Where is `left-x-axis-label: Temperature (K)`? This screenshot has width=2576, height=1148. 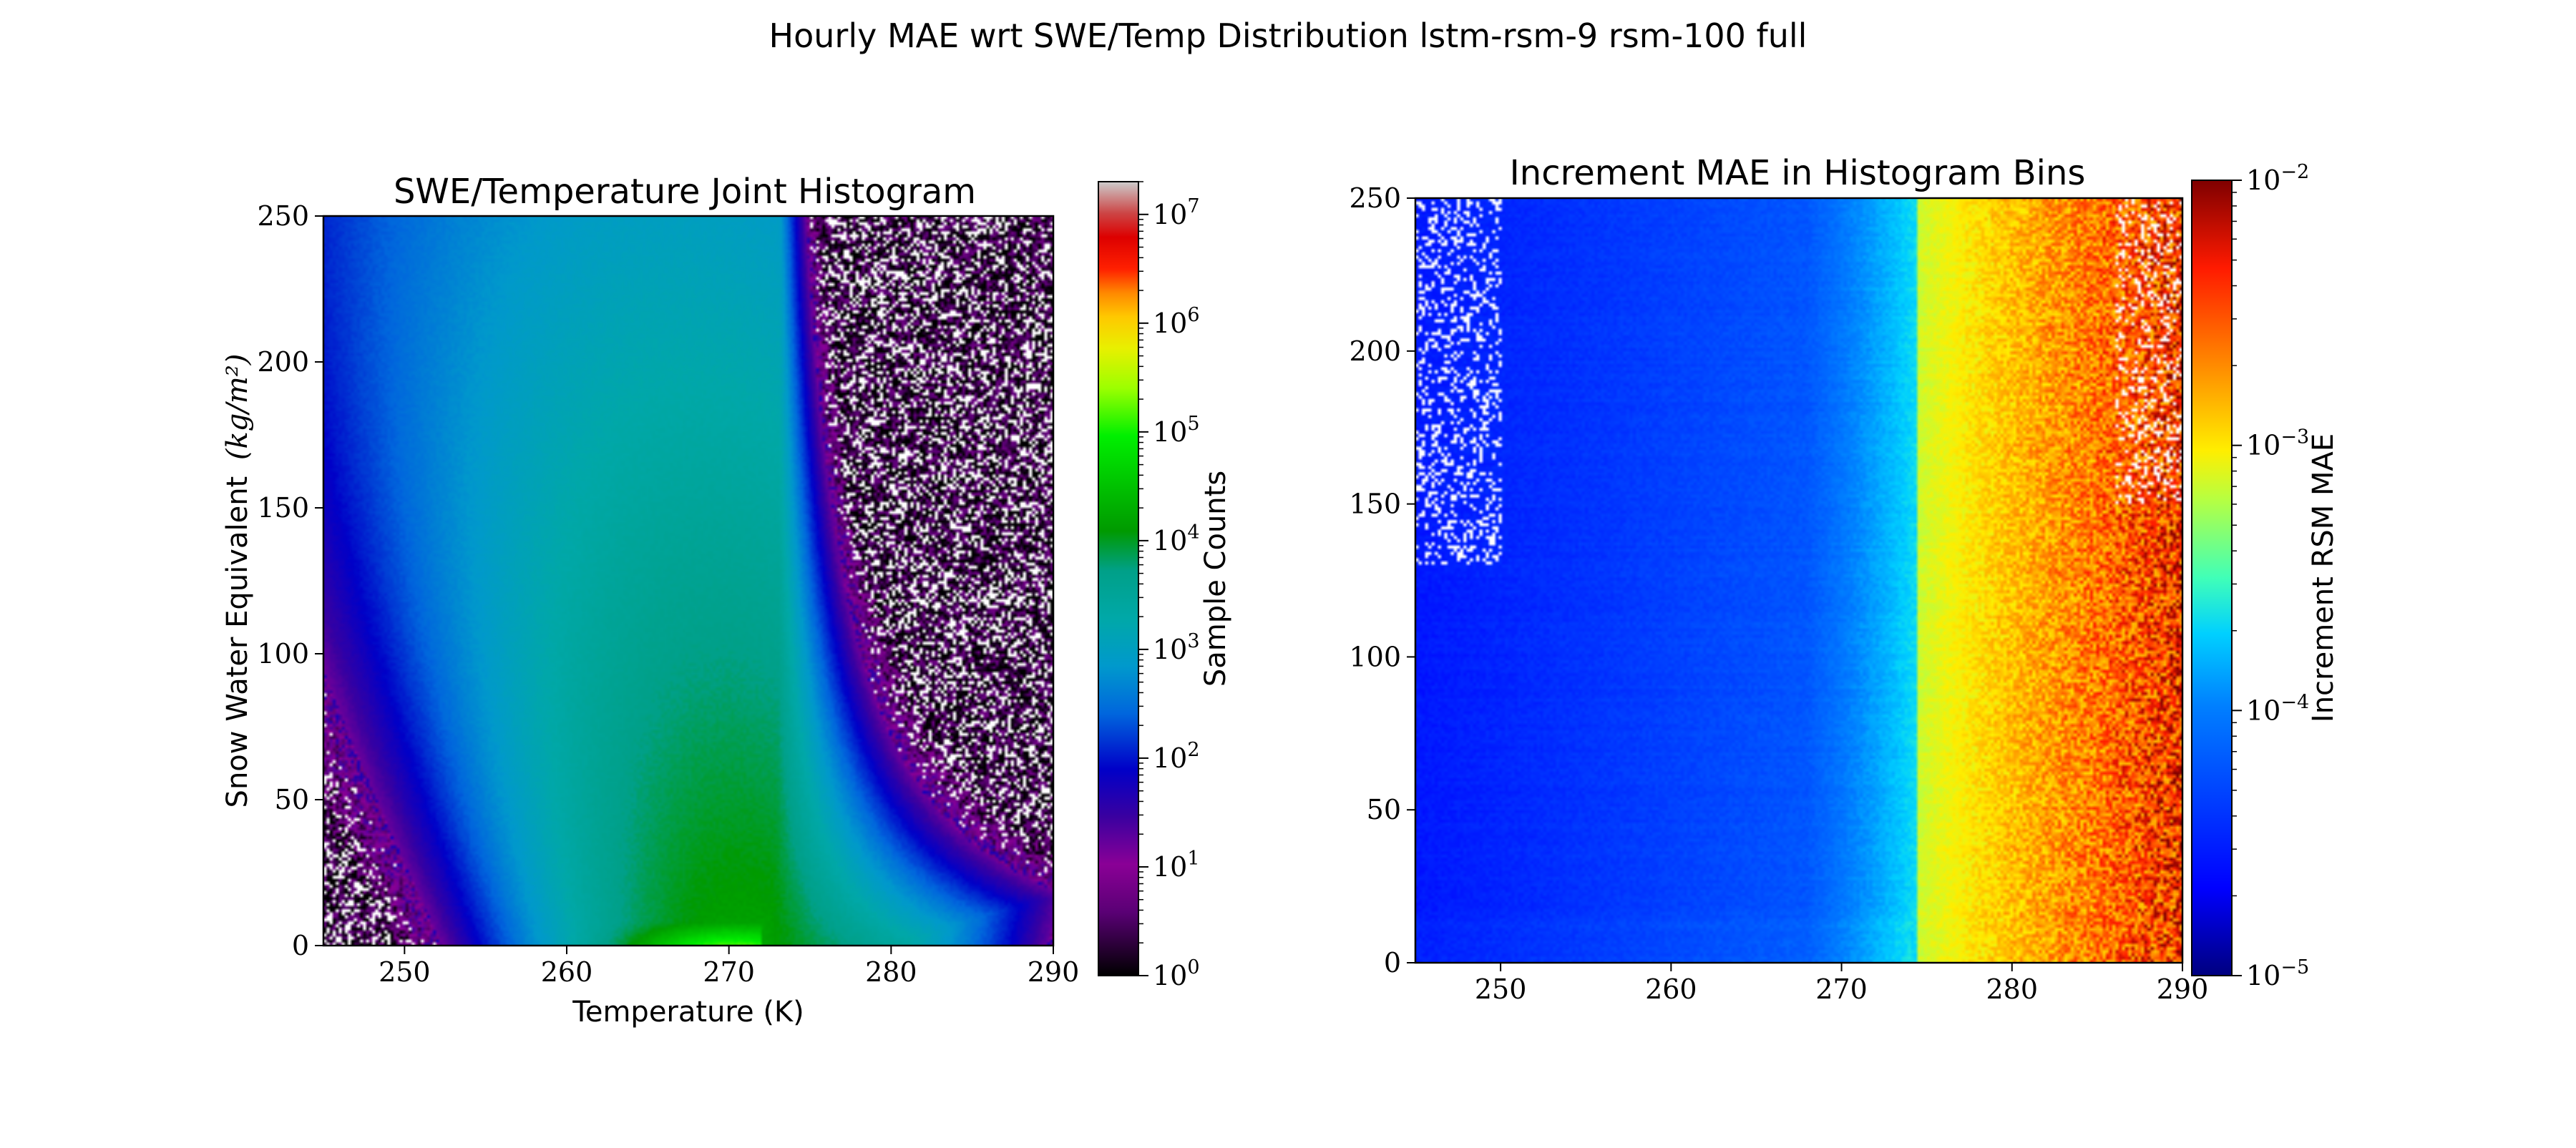
left-x-axis-label: Temperature (K) is located at coordinates (688, 1012).